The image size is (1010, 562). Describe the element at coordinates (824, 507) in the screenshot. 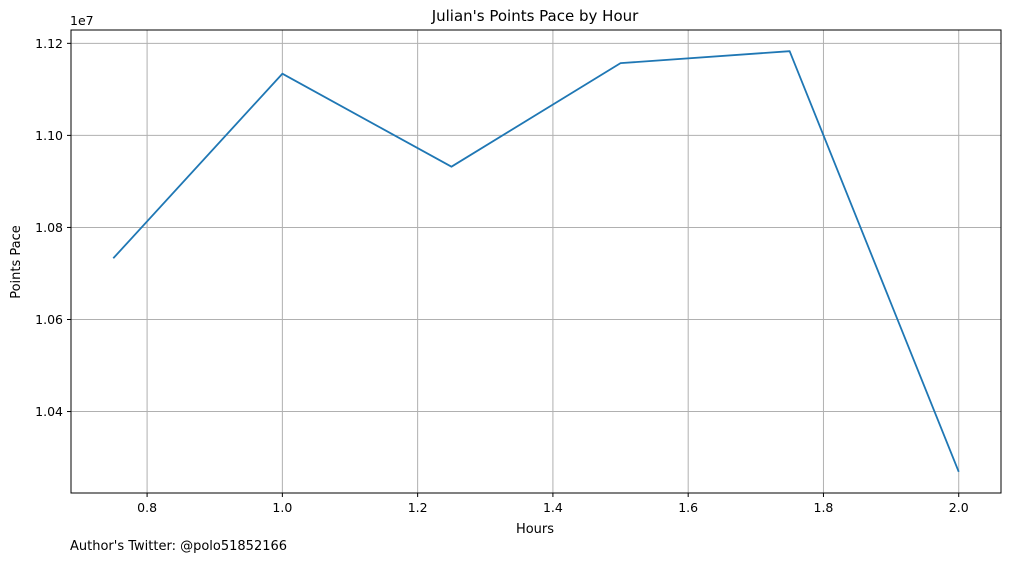

I see `x-tick-label: 1.8` at that location.